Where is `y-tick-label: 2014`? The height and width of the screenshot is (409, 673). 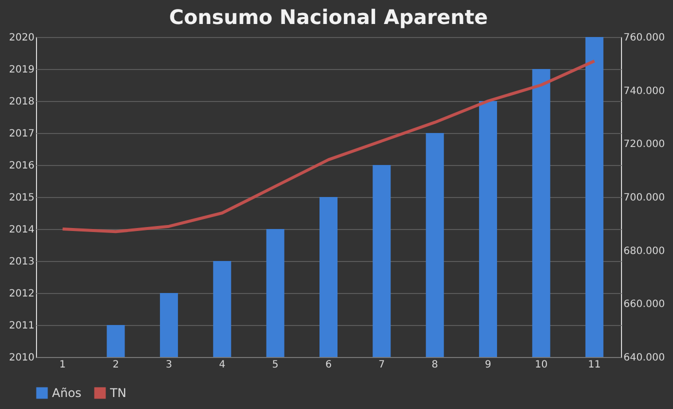 y-tick-label: 2014 is located at coordinates (21, 230).